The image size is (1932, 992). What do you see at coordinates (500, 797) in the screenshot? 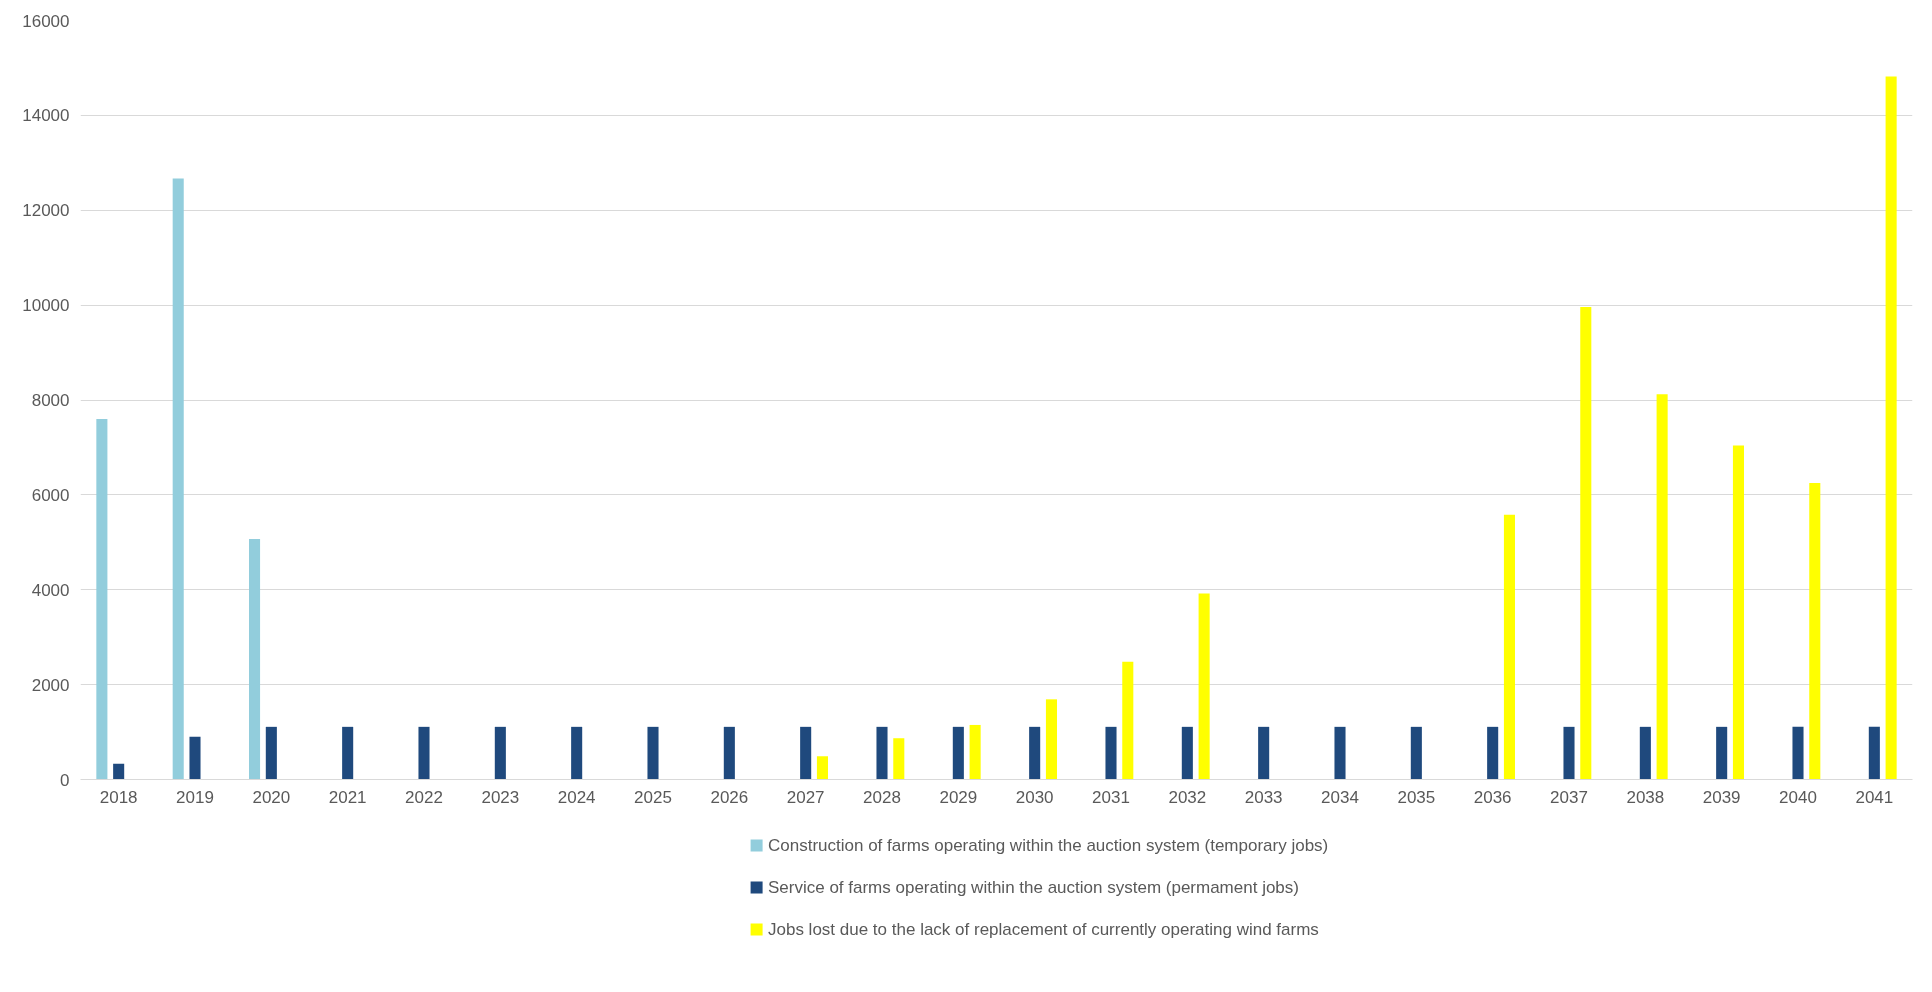
I see `x-tick-label: 2023` at bounding box center [500, 797].